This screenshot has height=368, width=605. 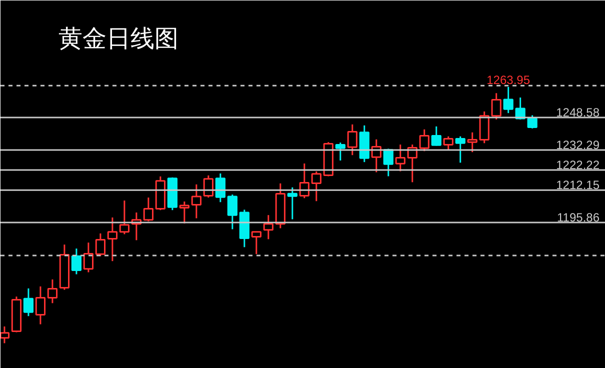 I want to click on text: 黄金日线图, so click(x=118, y=38).